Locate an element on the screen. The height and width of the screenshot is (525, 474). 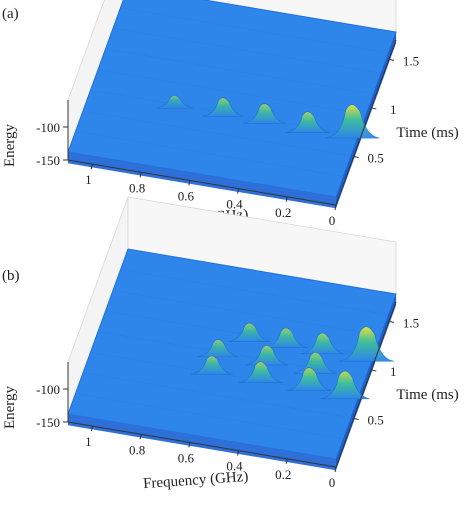
panel-label-a: (a) is located at coordinates (10, 14).